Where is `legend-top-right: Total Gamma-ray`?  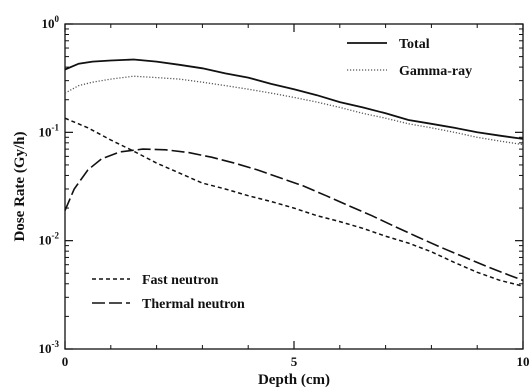 legend-top-right: Total Gamma-ray is located at coordinates (409, 58).